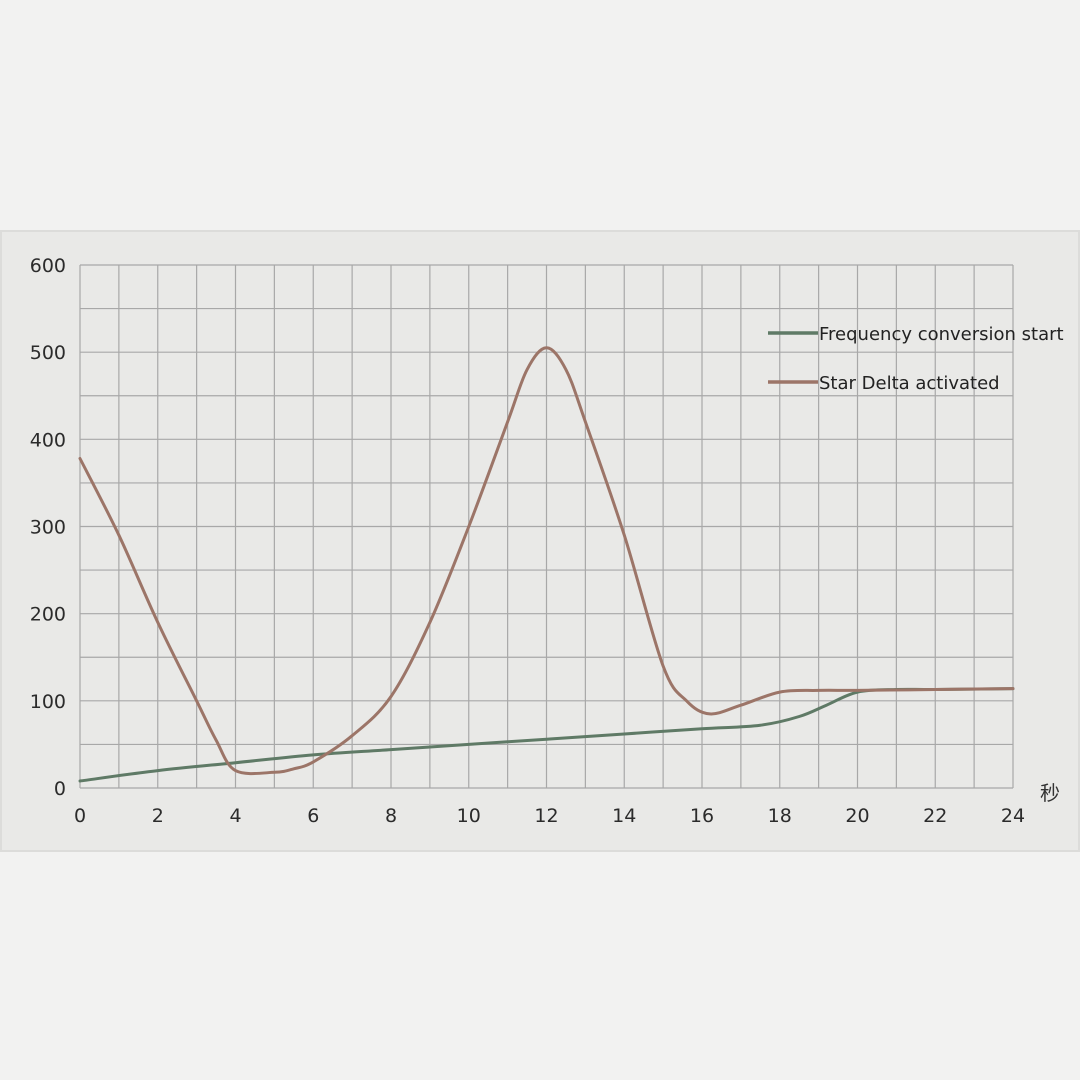 The image size is (1080, 1080). What do you see at coordinates (48, 353) in the screenshot?
I see `y-tick-label: 500` at bounding box center [48, 353].